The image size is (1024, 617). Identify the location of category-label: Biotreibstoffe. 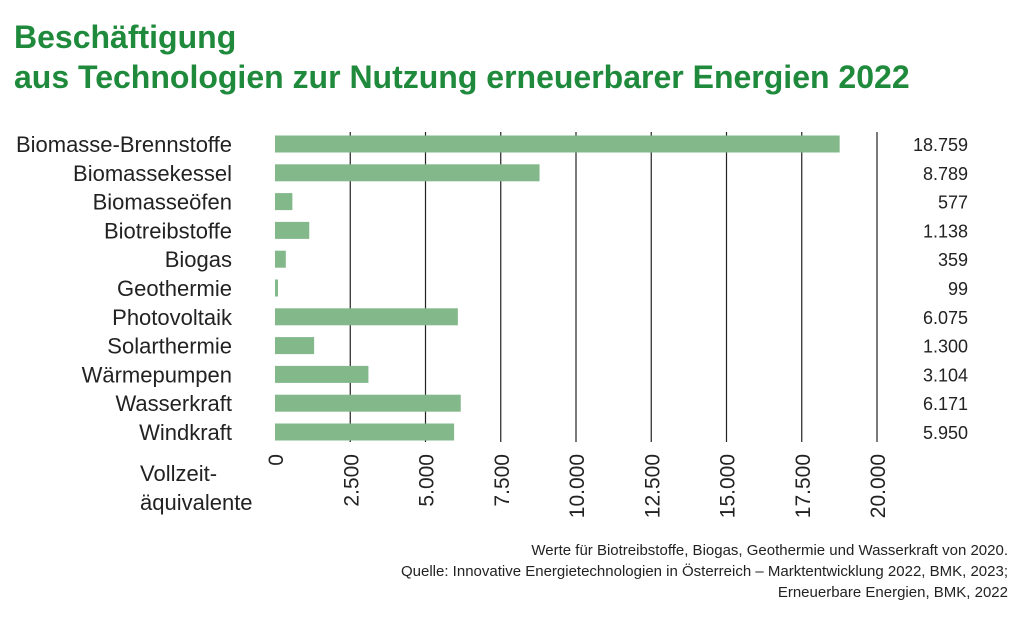
(168, 230).